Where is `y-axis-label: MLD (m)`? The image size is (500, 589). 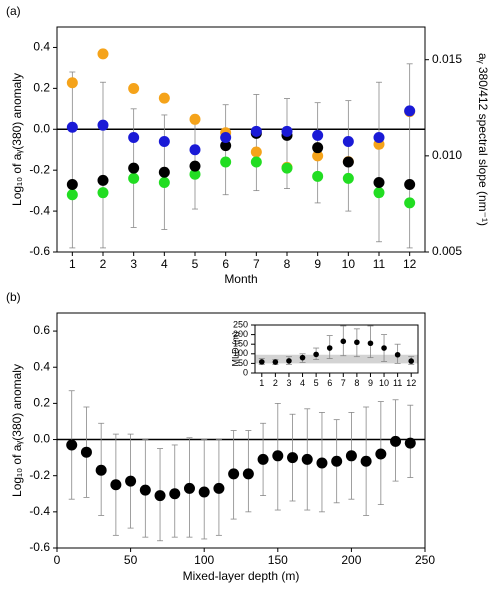
y-axis-label: MLD (m) is located at coordinates (235, 349).